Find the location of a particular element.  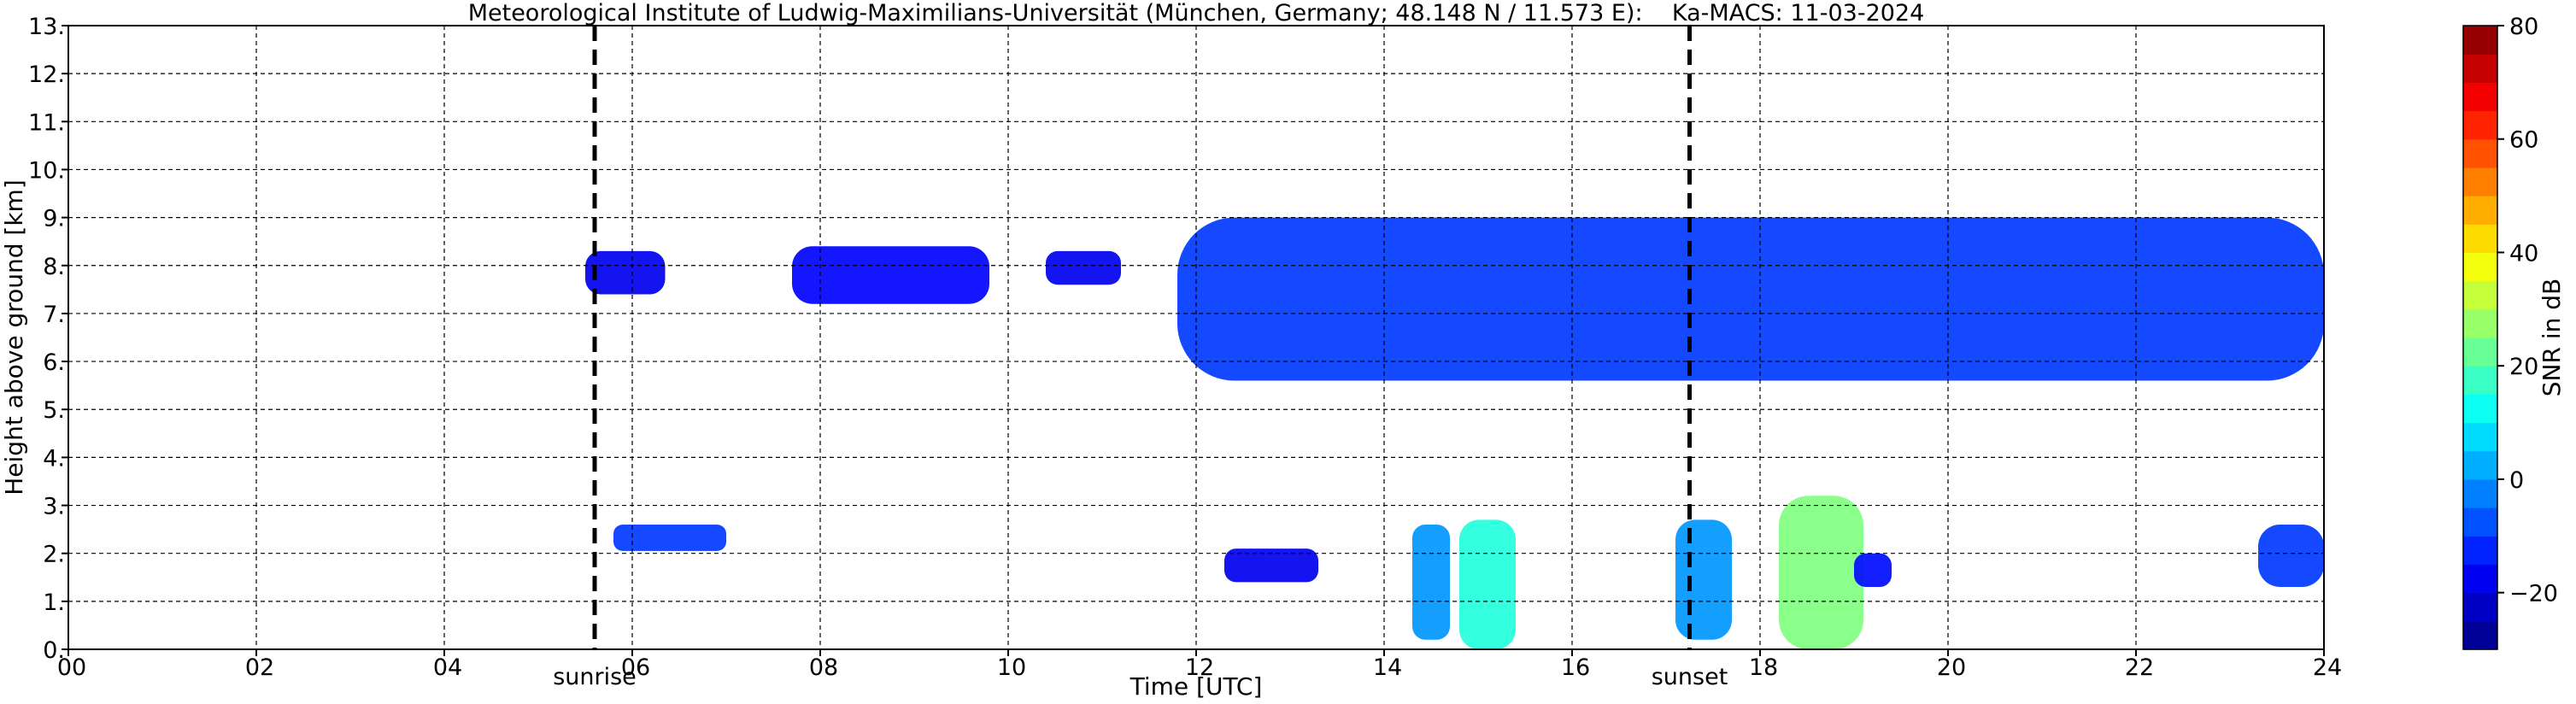

x-tick-label: 16 is located at coordinates (1575, 667).